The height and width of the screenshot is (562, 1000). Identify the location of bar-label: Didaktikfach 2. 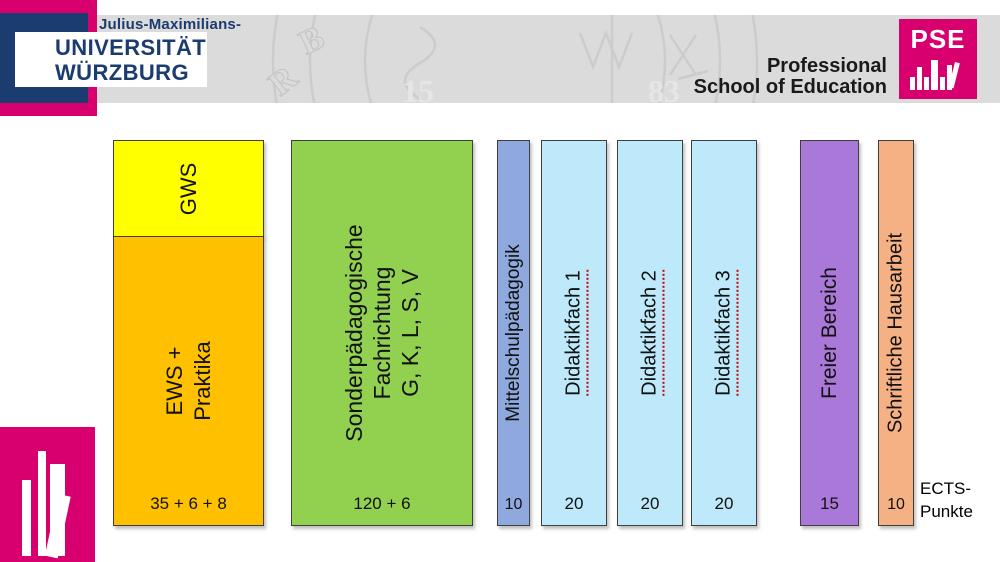
(651, 333).